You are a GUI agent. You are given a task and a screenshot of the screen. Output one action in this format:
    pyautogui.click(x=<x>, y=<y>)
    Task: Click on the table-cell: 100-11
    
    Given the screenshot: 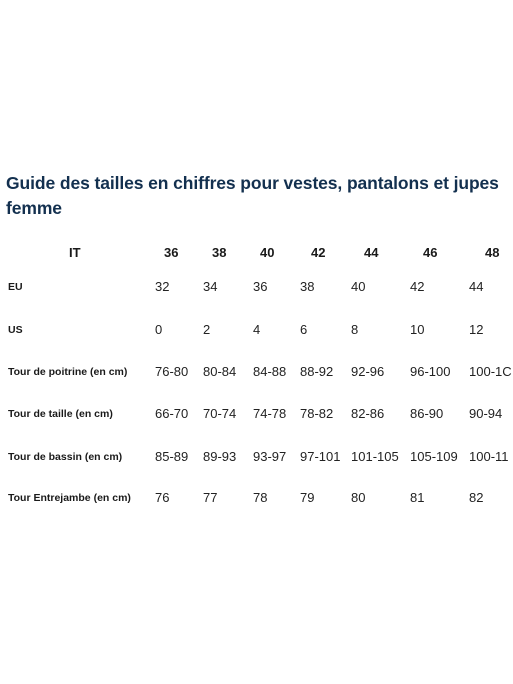 What is the action you would take?
    pyautogui.click(x=489, y=456)
    